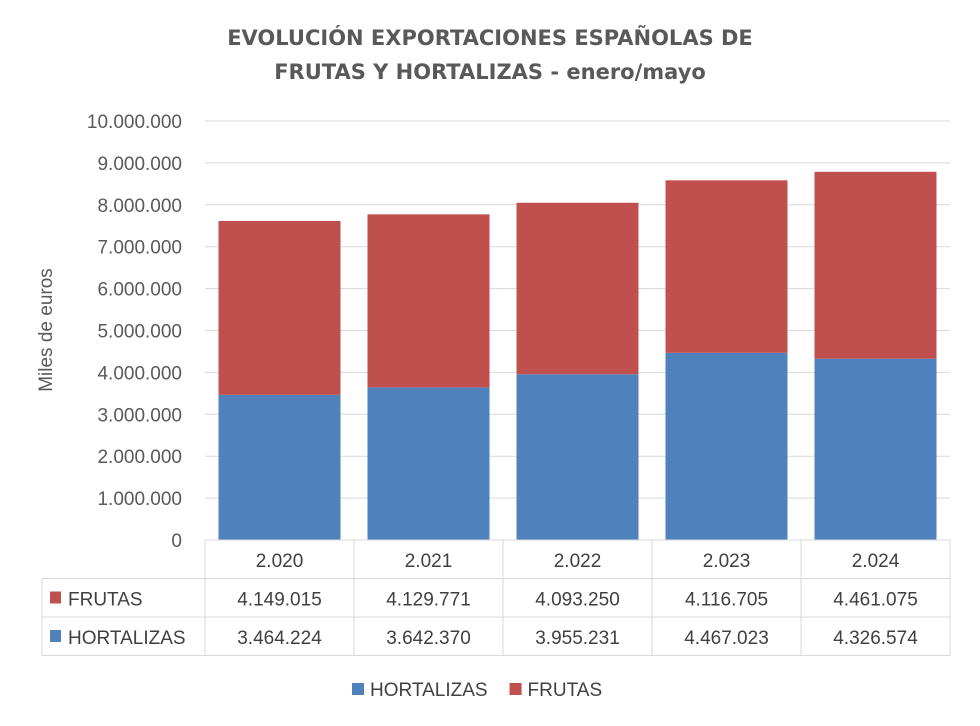  I want to click on y-tick-label: 1.000.000, so click(139, 499).